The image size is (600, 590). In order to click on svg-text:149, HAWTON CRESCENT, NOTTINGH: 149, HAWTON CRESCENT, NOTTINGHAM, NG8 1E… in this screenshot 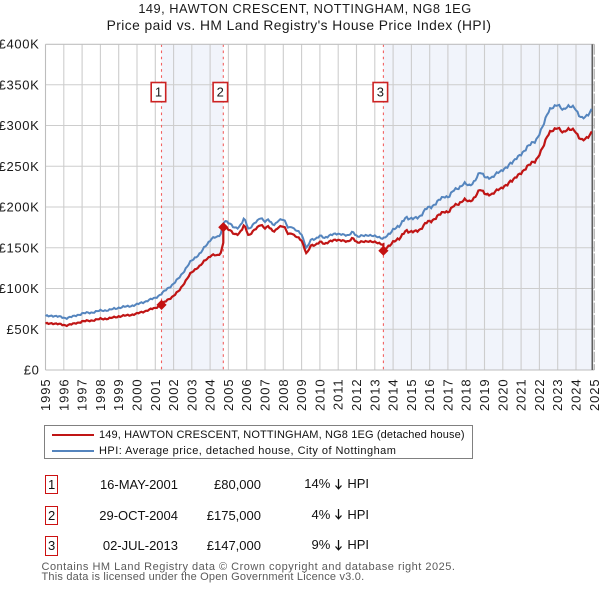, I will do `click(304, 8)`.